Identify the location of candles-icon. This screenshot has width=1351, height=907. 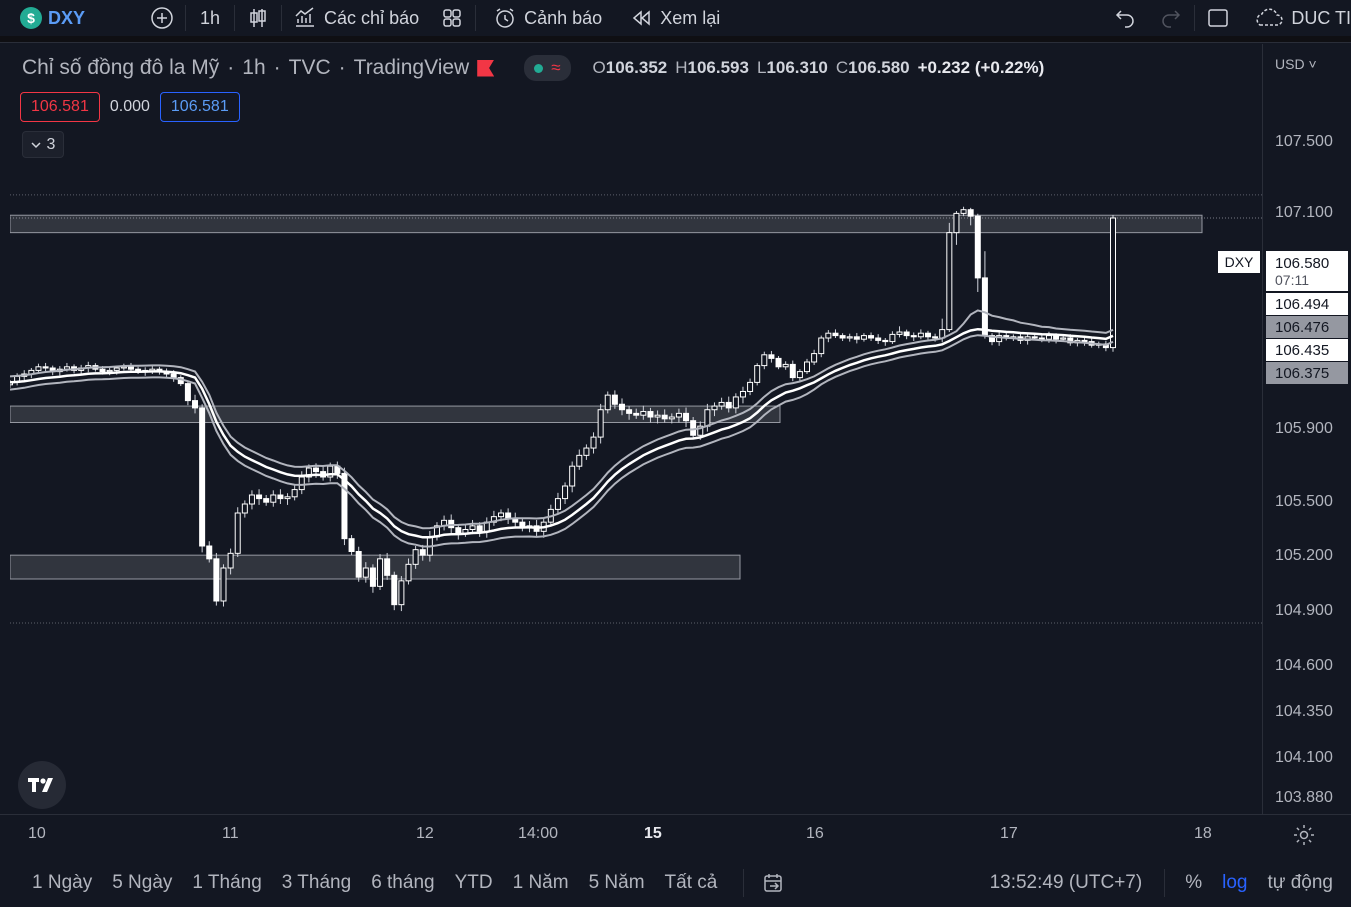
(258, 18).